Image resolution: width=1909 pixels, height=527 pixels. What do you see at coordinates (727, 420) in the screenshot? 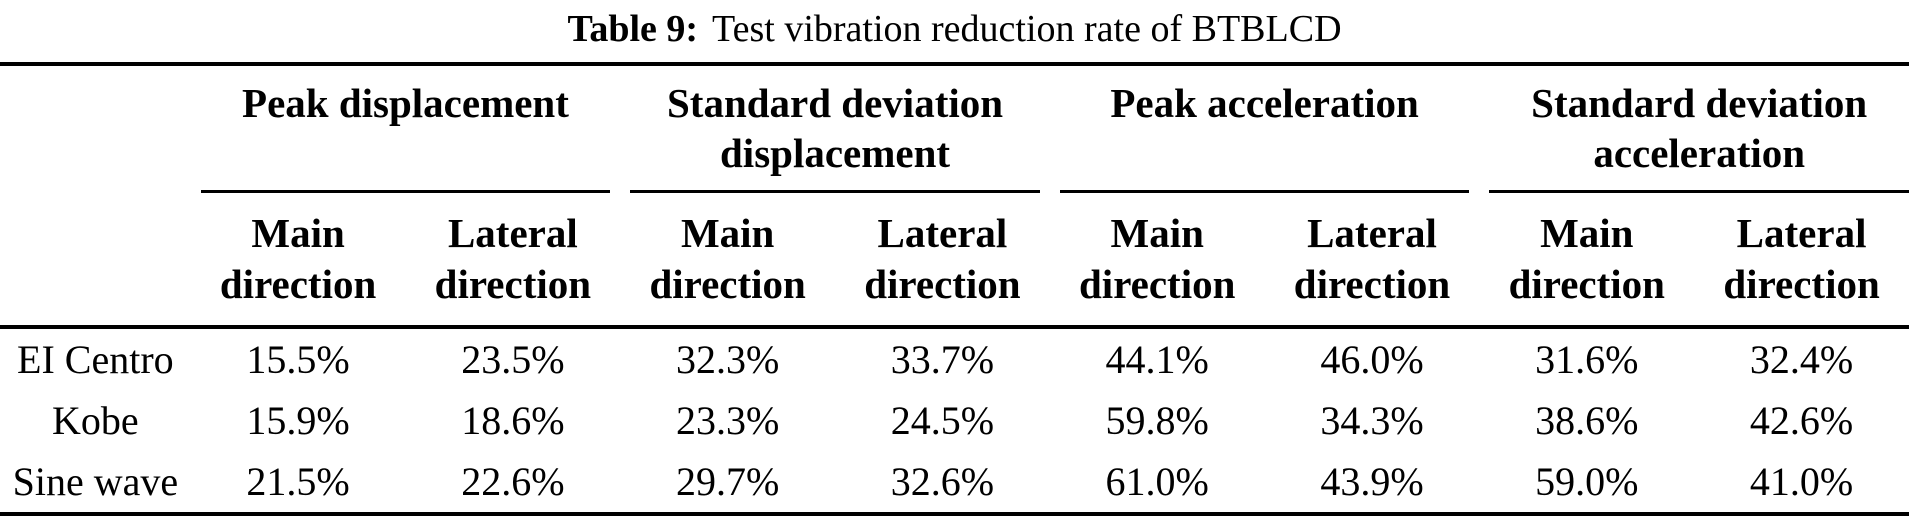
I see `value-cell: 23.3%` at bounding box center [727, 420].